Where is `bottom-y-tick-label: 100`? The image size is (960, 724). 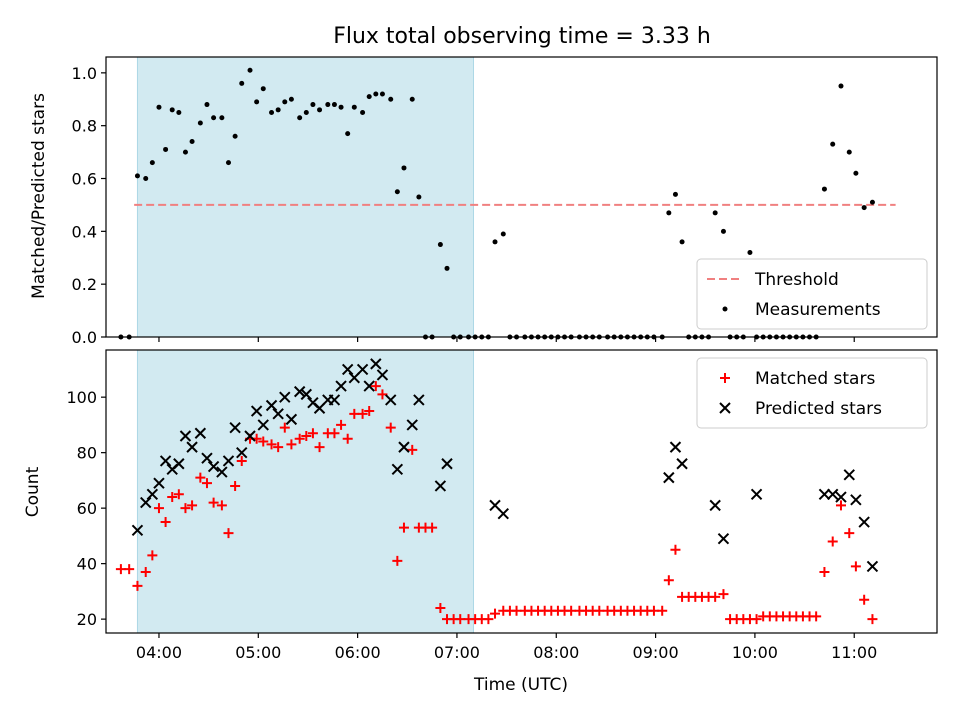 bottom-y-tick-label: 100 is located at coordinates (81, 397).